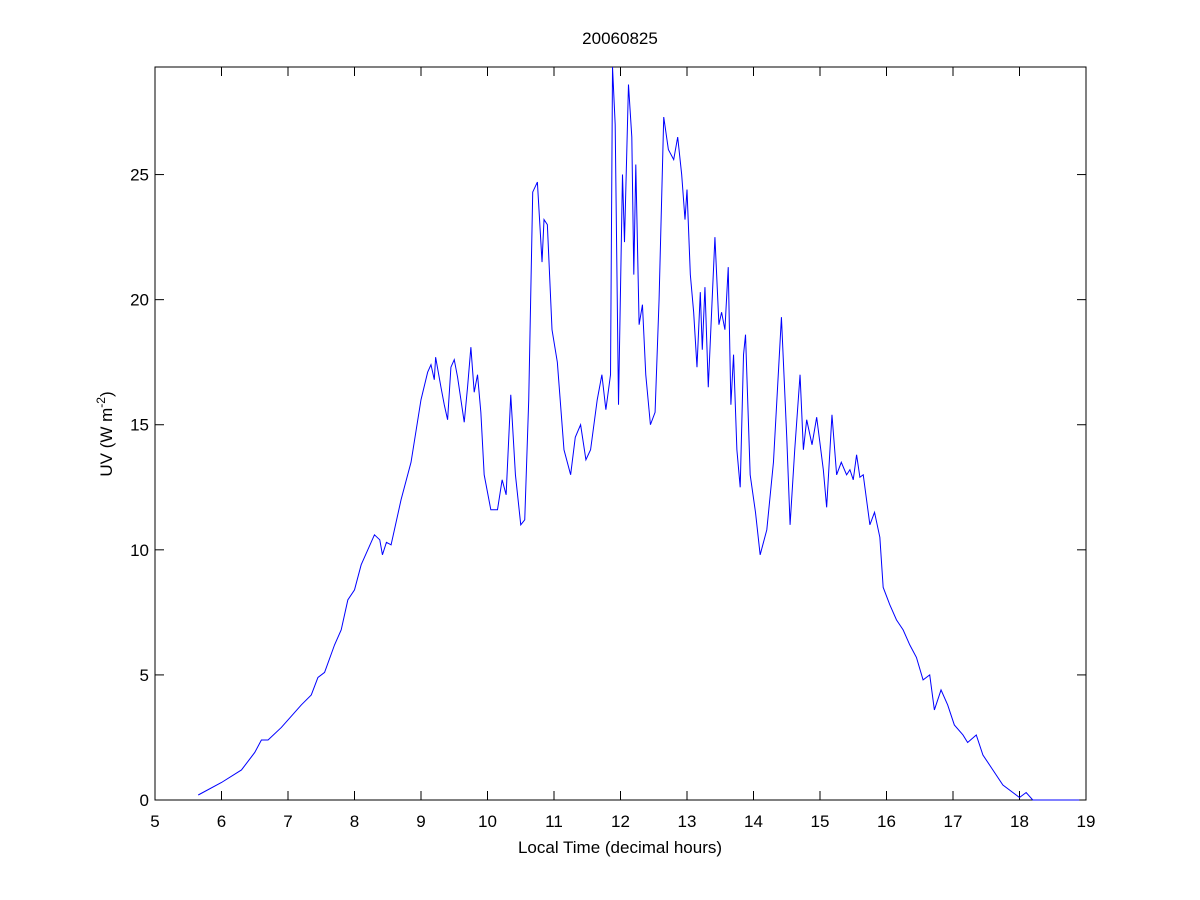  What do you see at coordinates (139, 175) in the screenshot?
I see `y-tick-label: 25` at bounding box center [139, 175].